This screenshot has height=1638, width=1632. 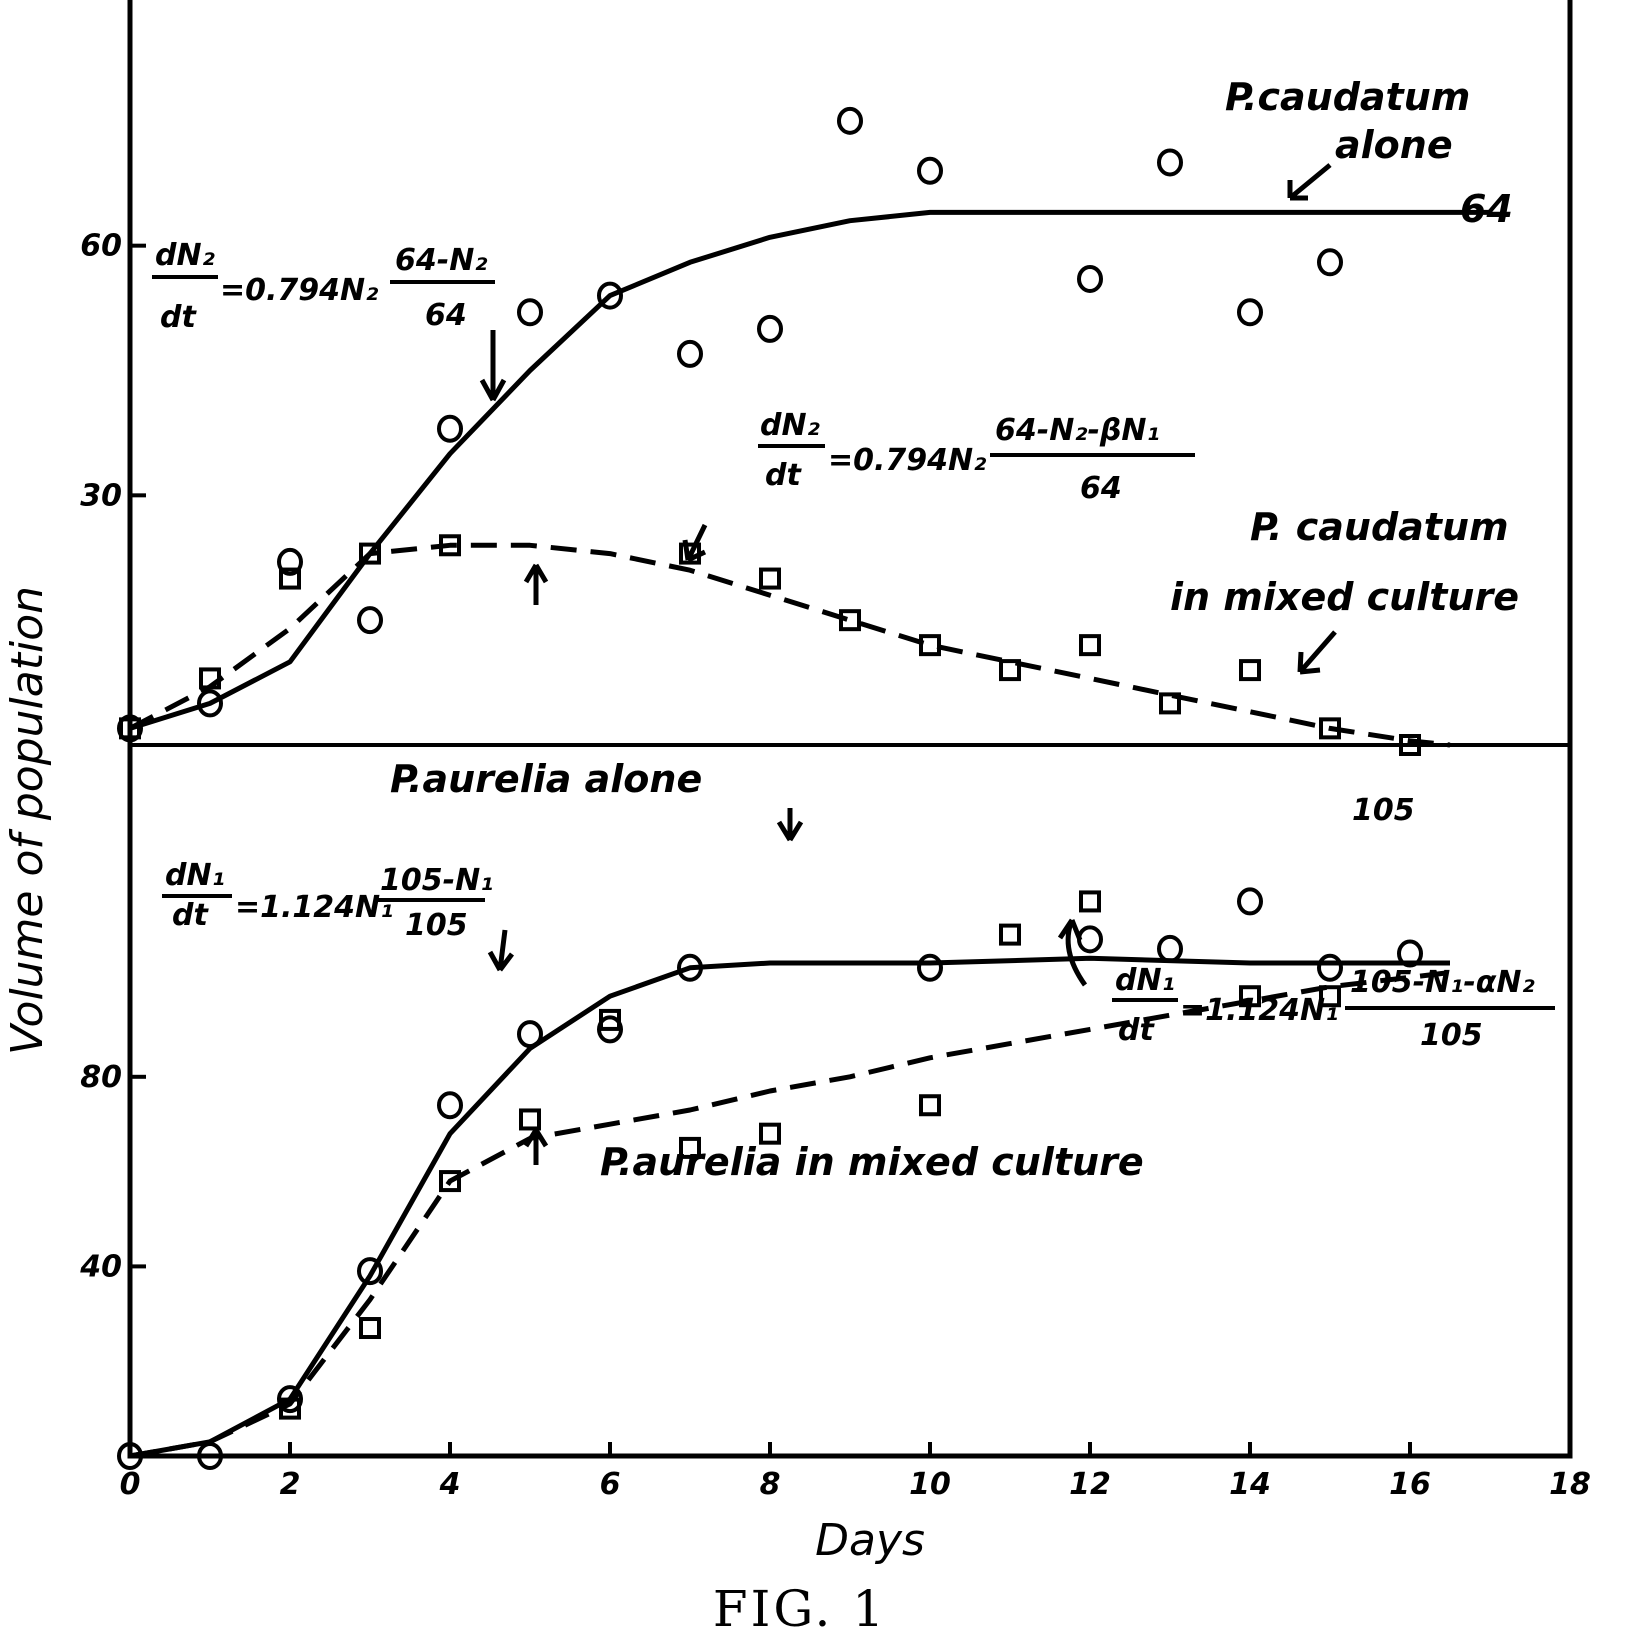 I want to click on y-tick-label: 80, so click(x=101, y=1077).